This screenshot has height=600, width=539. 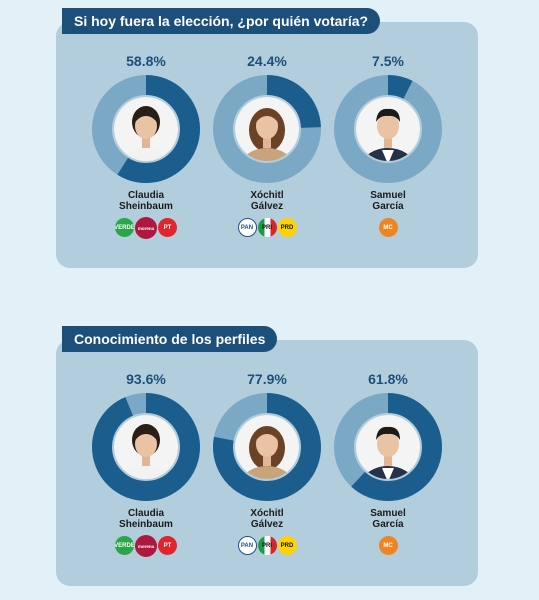 What do you see at coordinates (146, 61) in the screenshot?
I see `data-label: 58.8%` at bounding box center [146, 61].